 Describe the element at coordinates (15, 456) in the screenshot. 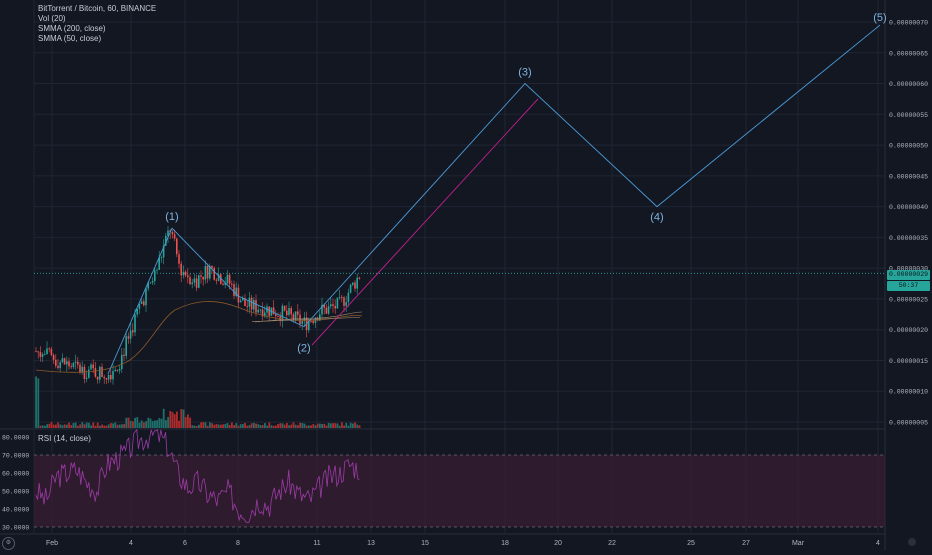

I see `rsi-tick-label: 70.0000` at that location.